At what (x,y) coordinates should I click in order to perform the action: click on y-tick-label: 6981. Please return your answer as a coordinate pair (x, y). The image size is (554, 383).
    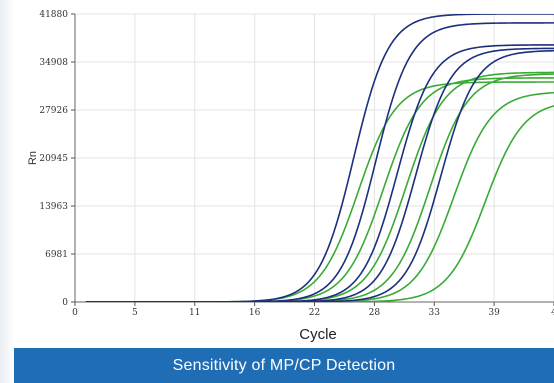
    Looking at the image, I should click on (56, 255).